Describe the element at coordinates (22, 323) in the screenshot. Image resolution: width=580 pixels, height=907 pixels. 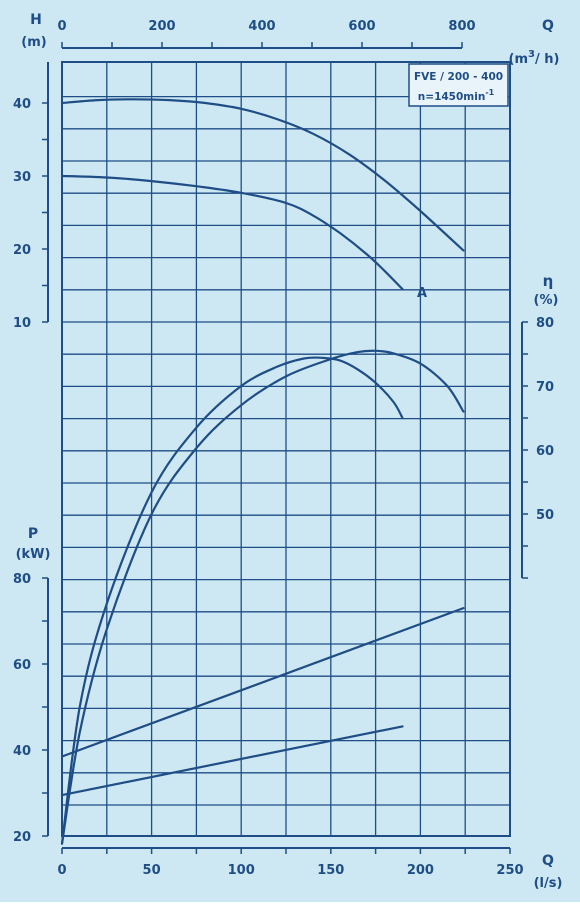
I see `head-tick-label: 10` at that location.